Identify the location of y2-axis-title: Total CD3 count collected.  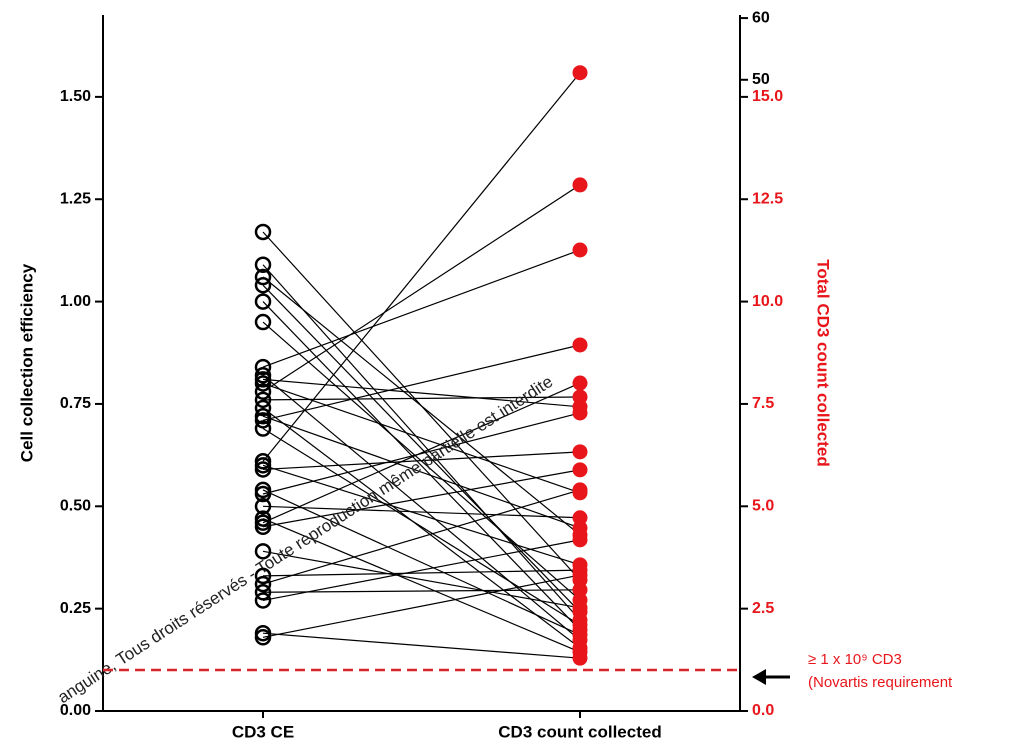
(823, 363).